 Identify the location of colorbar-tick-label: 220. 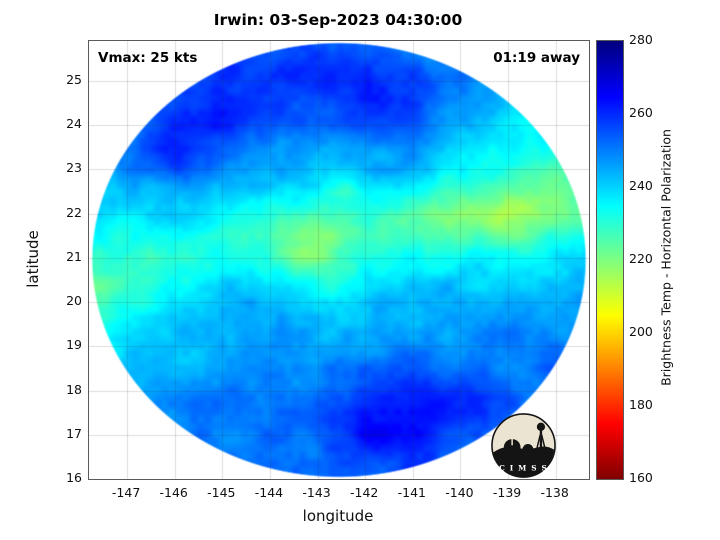
(641, 258).